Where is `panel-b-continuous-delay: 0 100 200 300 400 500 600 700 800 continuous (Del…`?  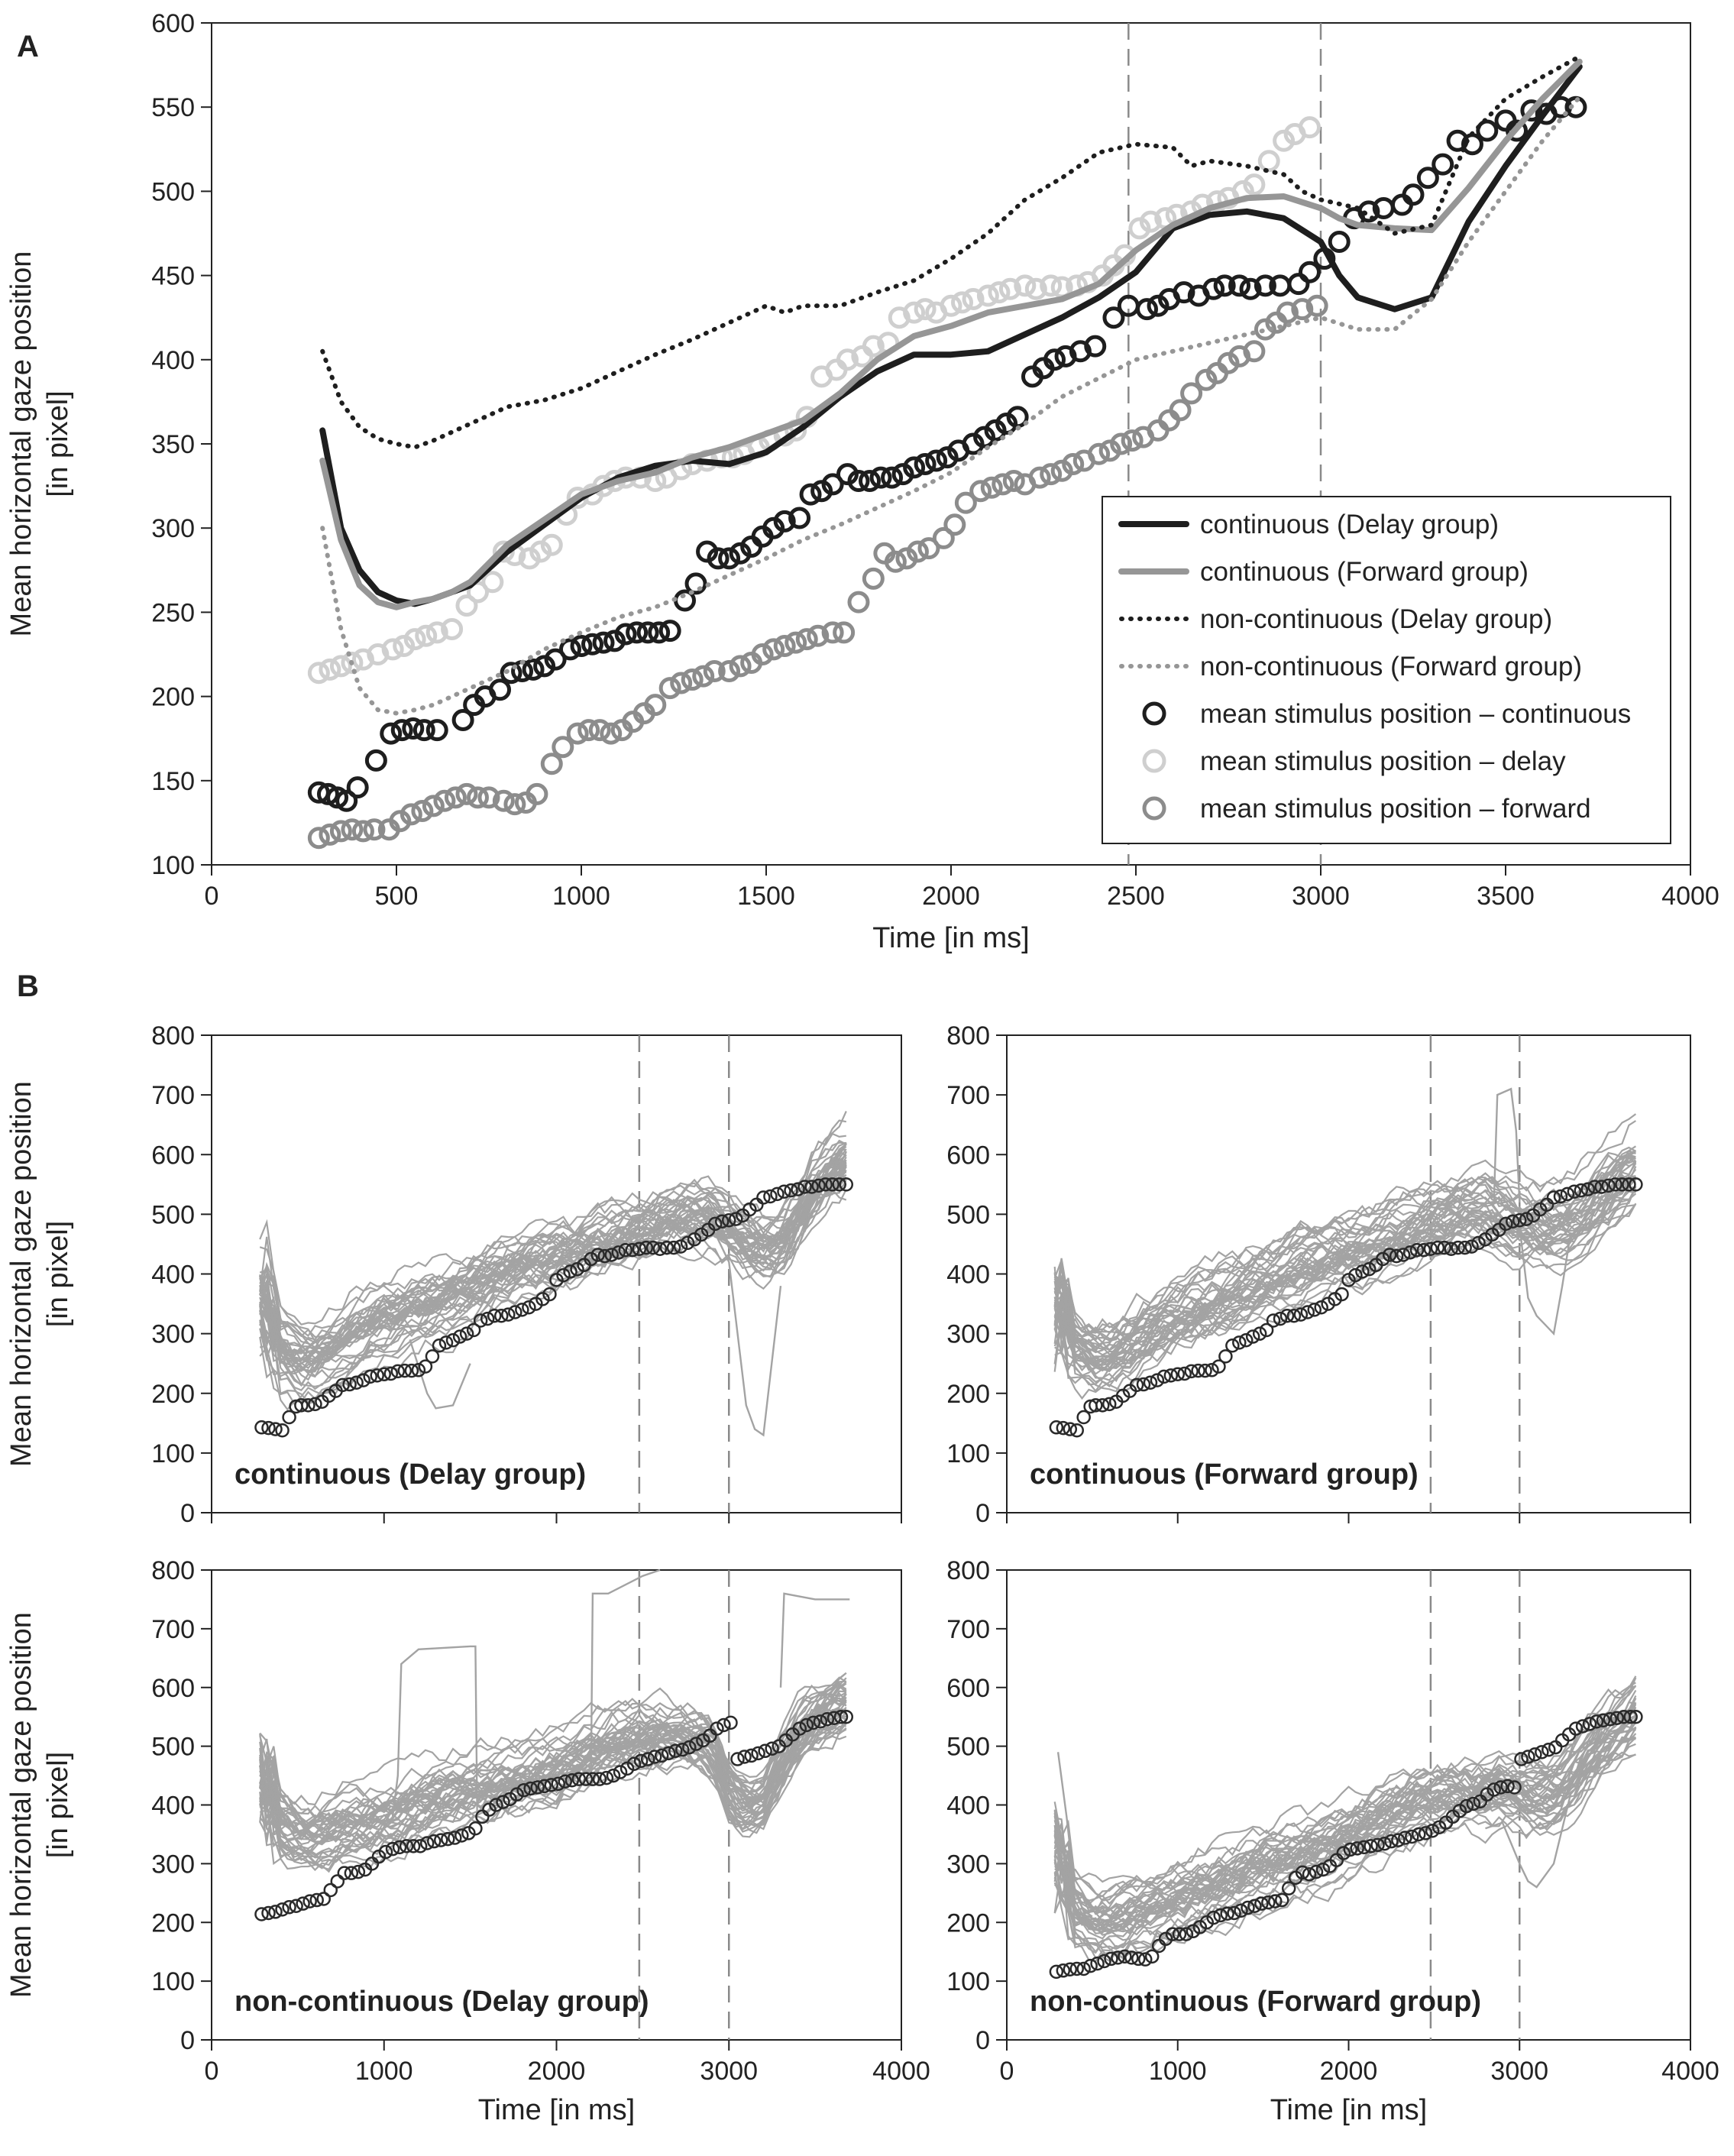
panel-b-continuous-delay: 0 100 200 300 400 500 600 700 800 continuous (Del… is located at coordinates (453, 1274).